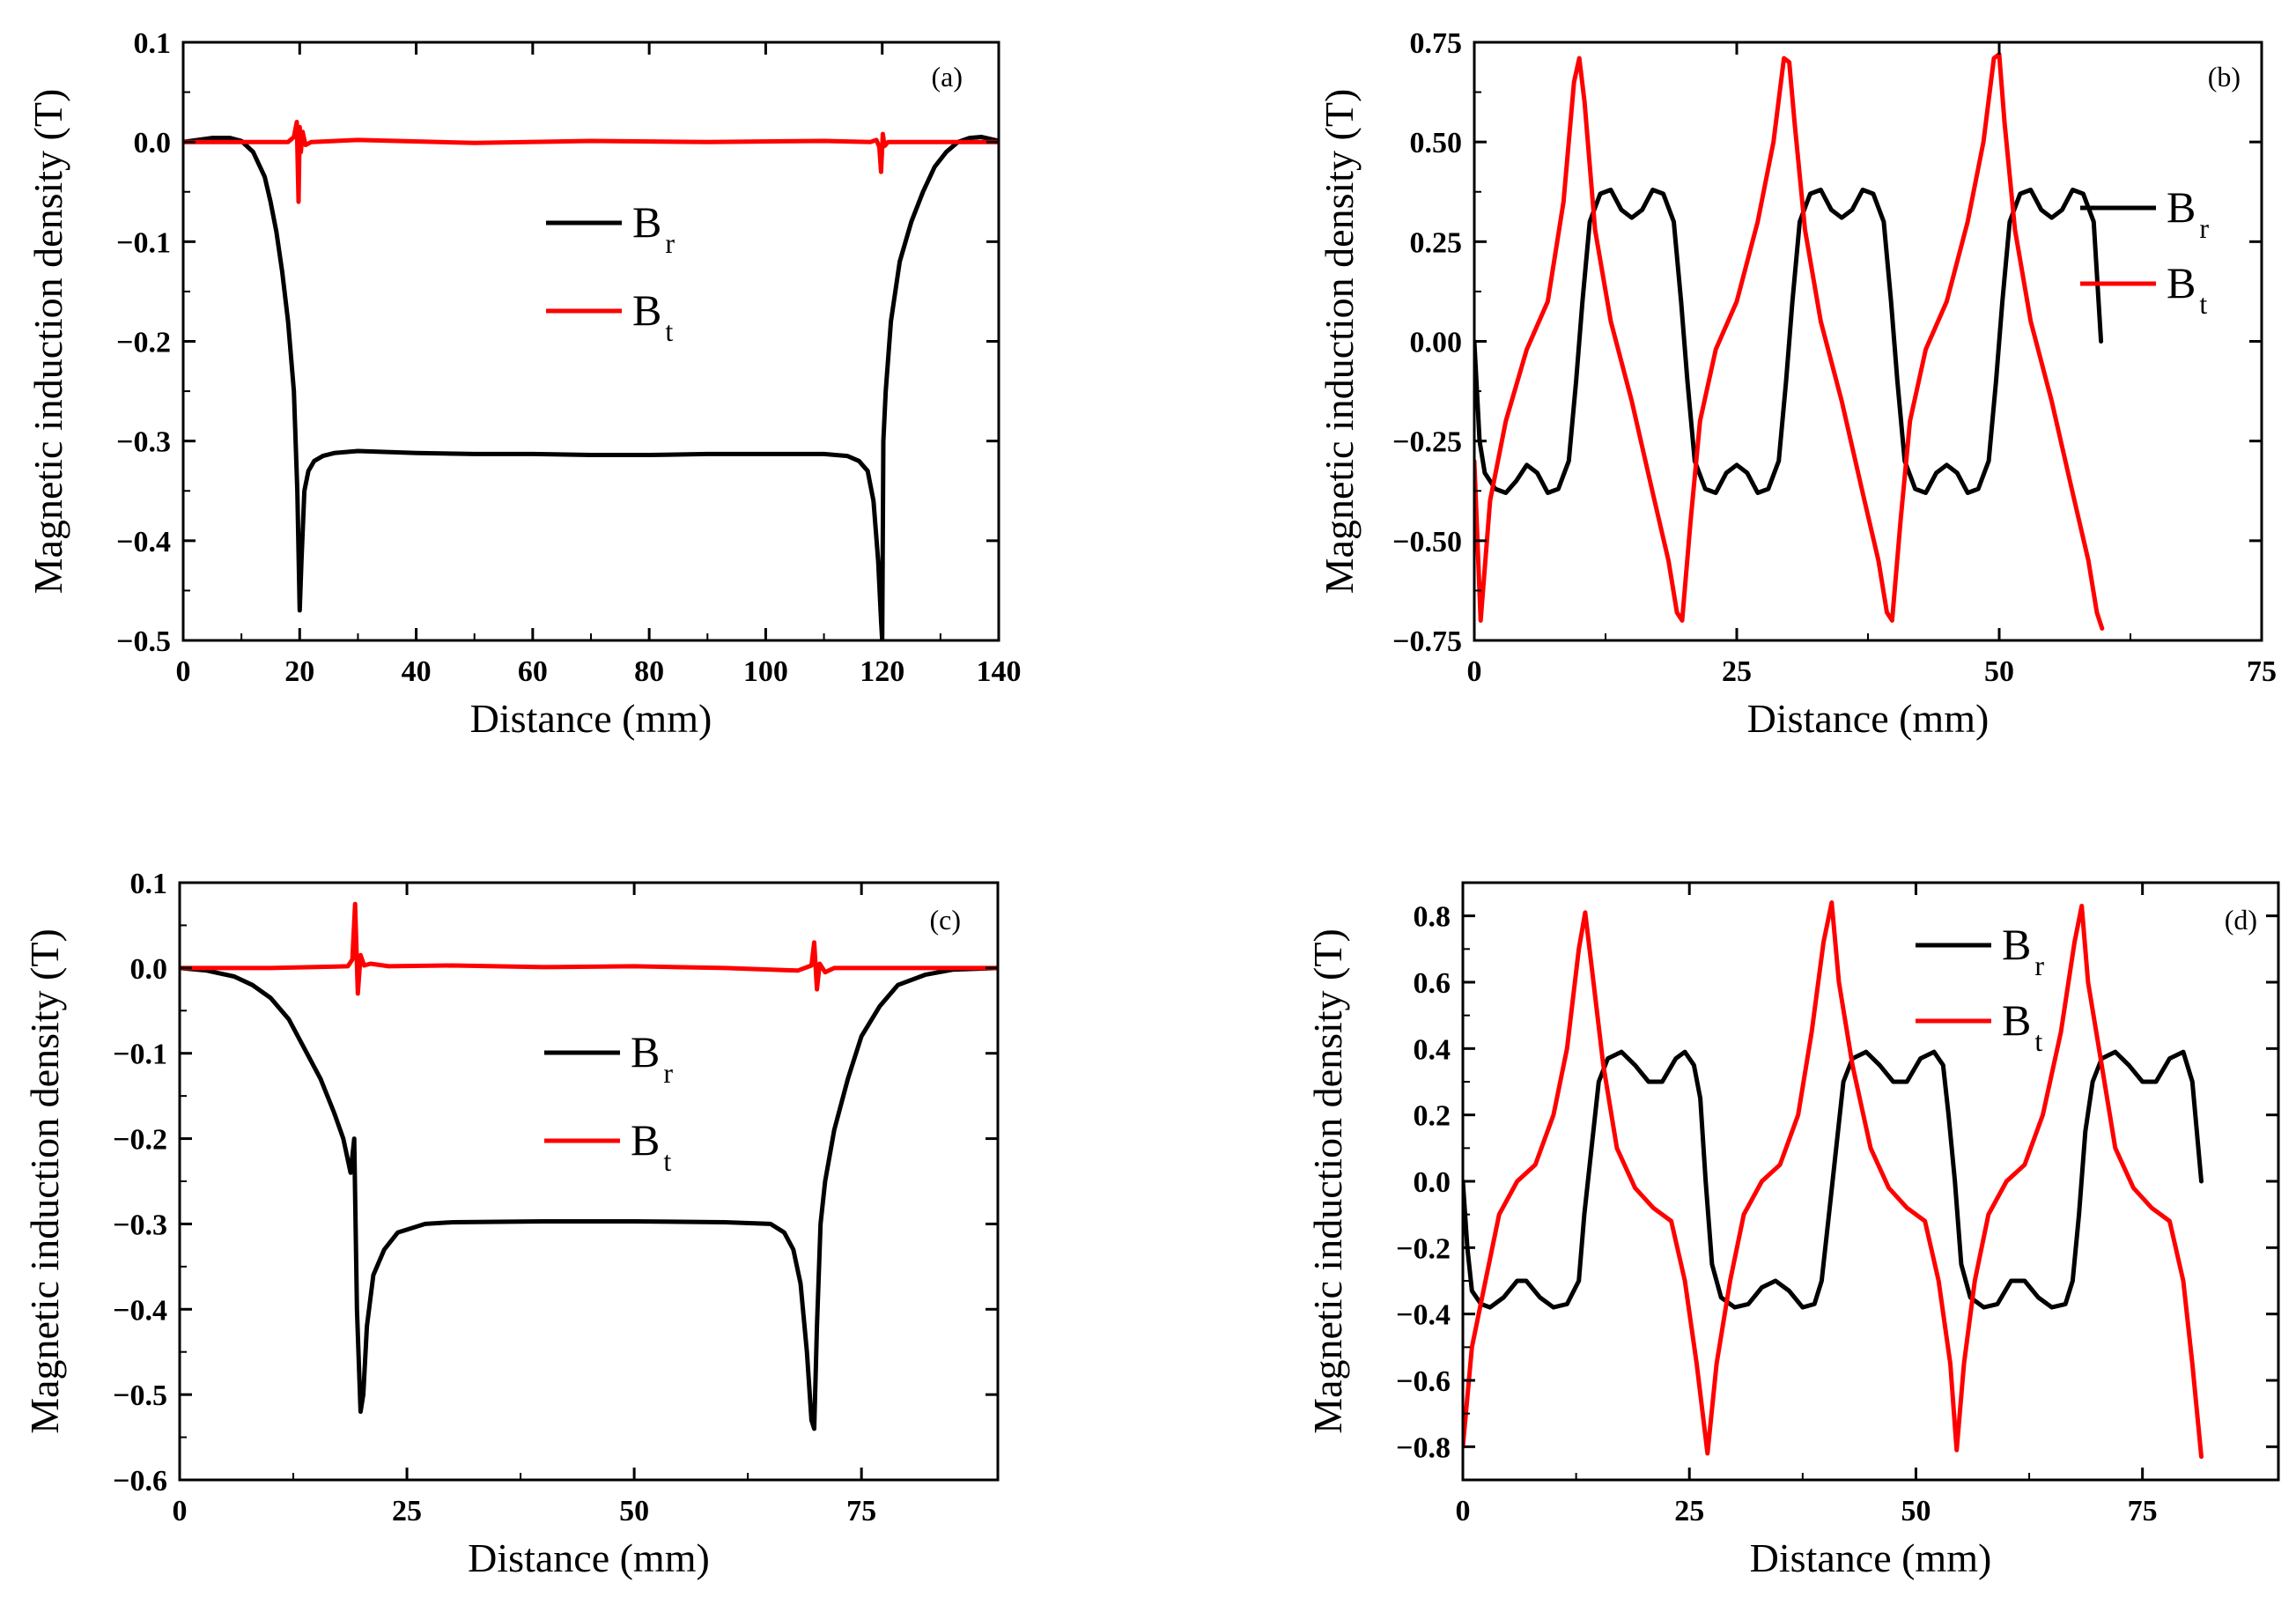 The image size is (2296, 1605). Describe the element at coordinates (1432, 1049) in the screenshot. I see `y-tick-label: 0.4` at that location.